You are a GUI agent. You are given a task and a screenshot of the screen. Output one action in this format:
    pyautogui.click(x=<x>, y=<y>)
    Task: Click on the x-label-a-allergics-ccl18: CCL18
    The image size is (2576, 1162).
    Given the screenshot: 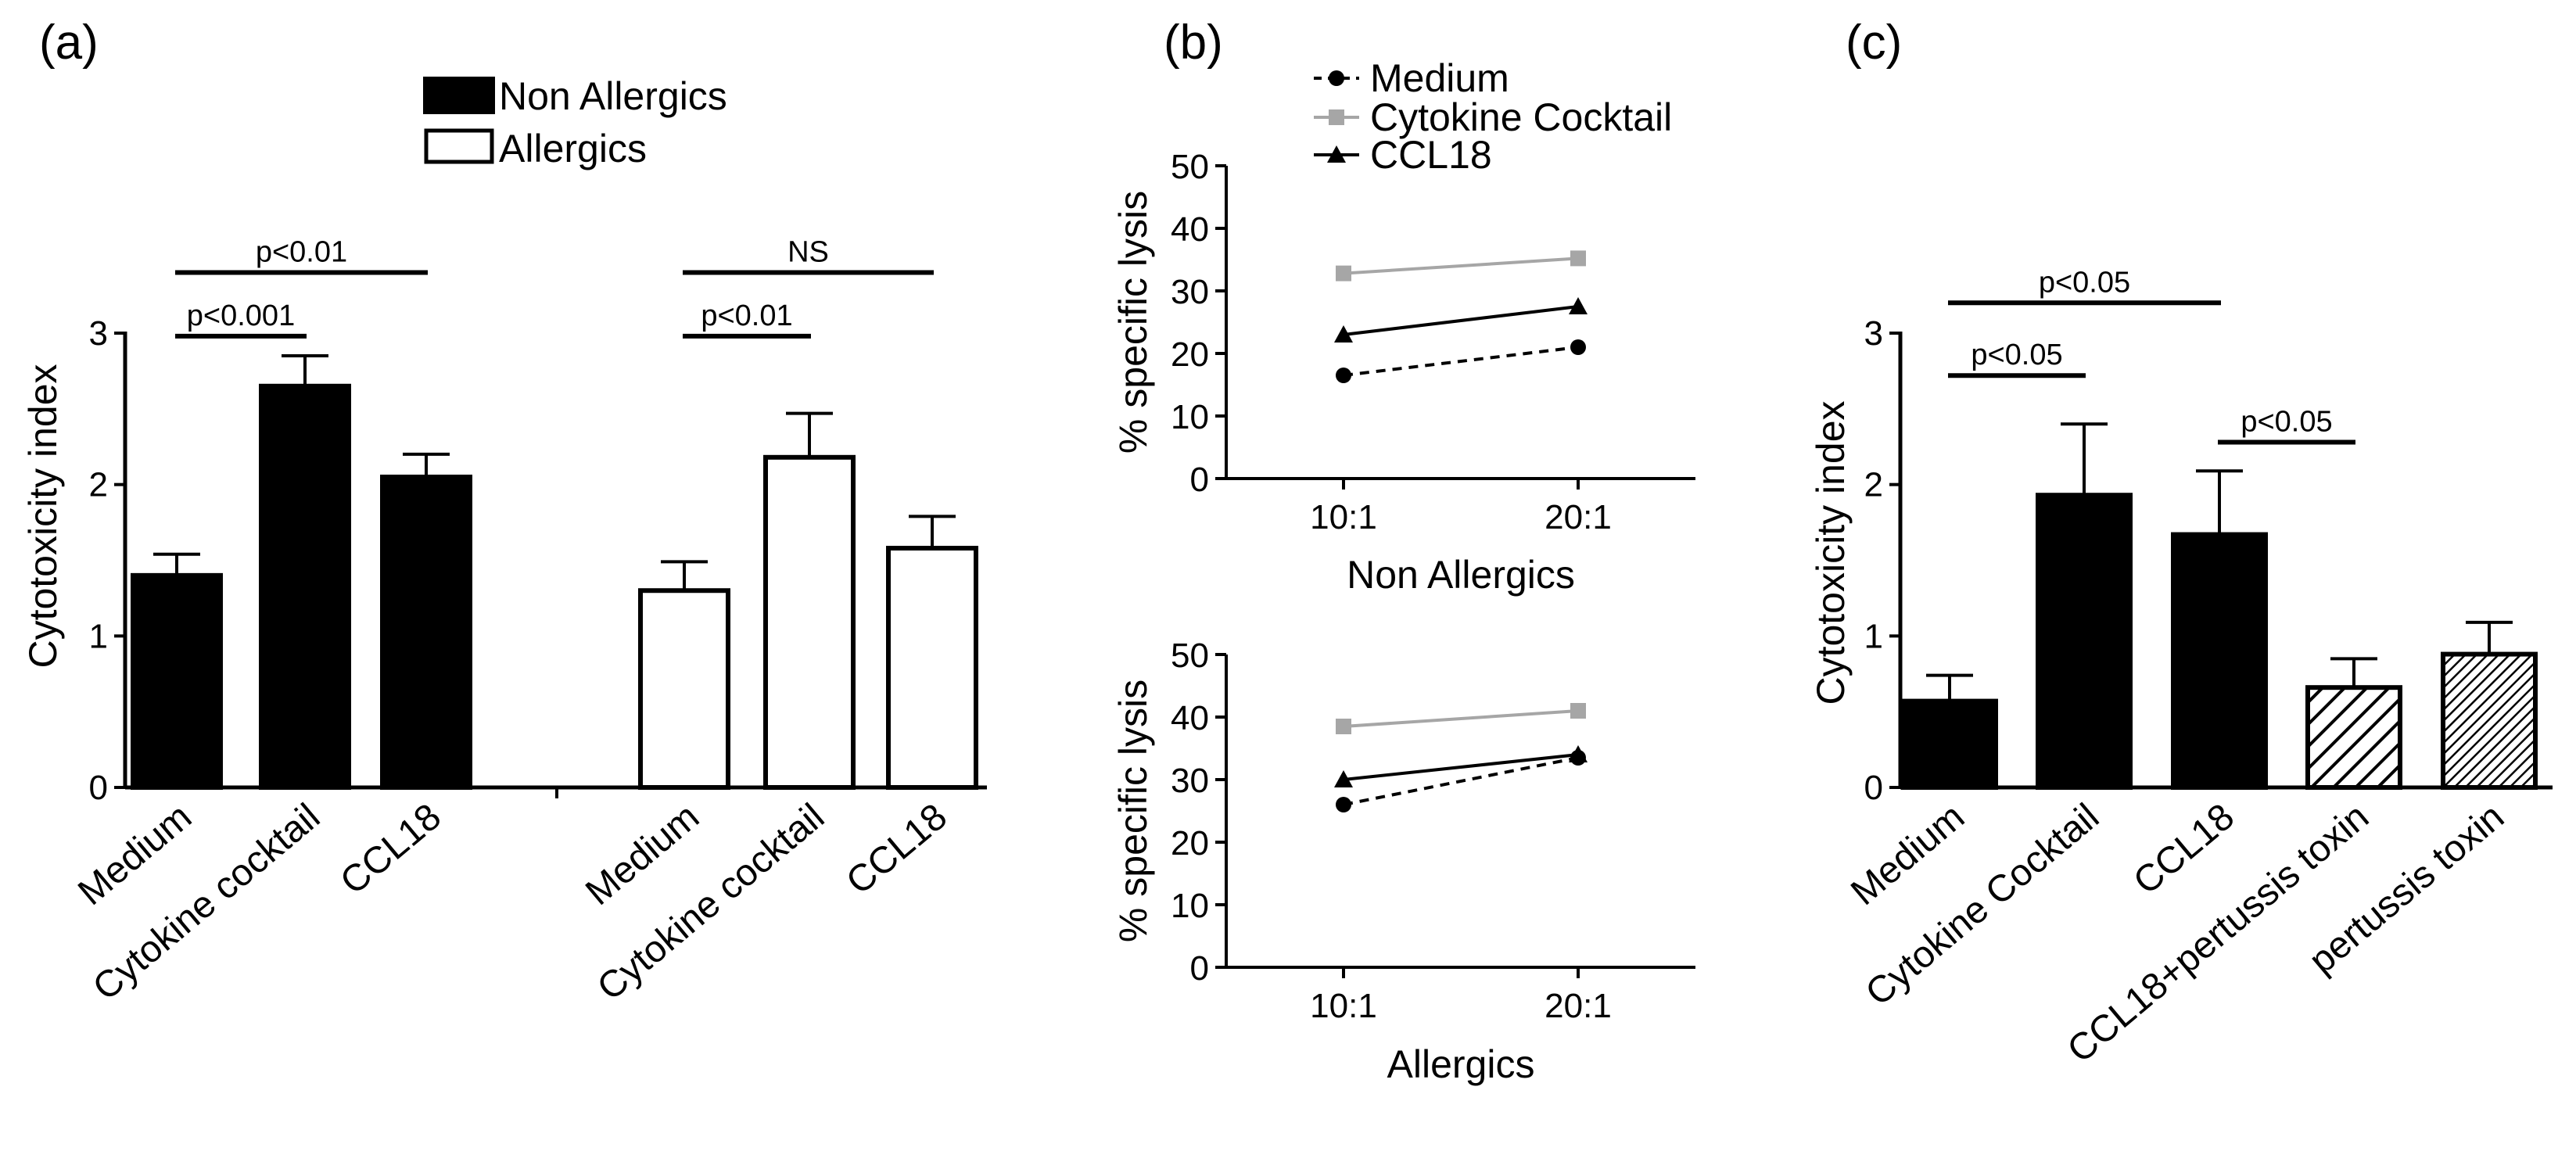 What is the action you would take?
    pyautogui.click(x=897, y=850)
    